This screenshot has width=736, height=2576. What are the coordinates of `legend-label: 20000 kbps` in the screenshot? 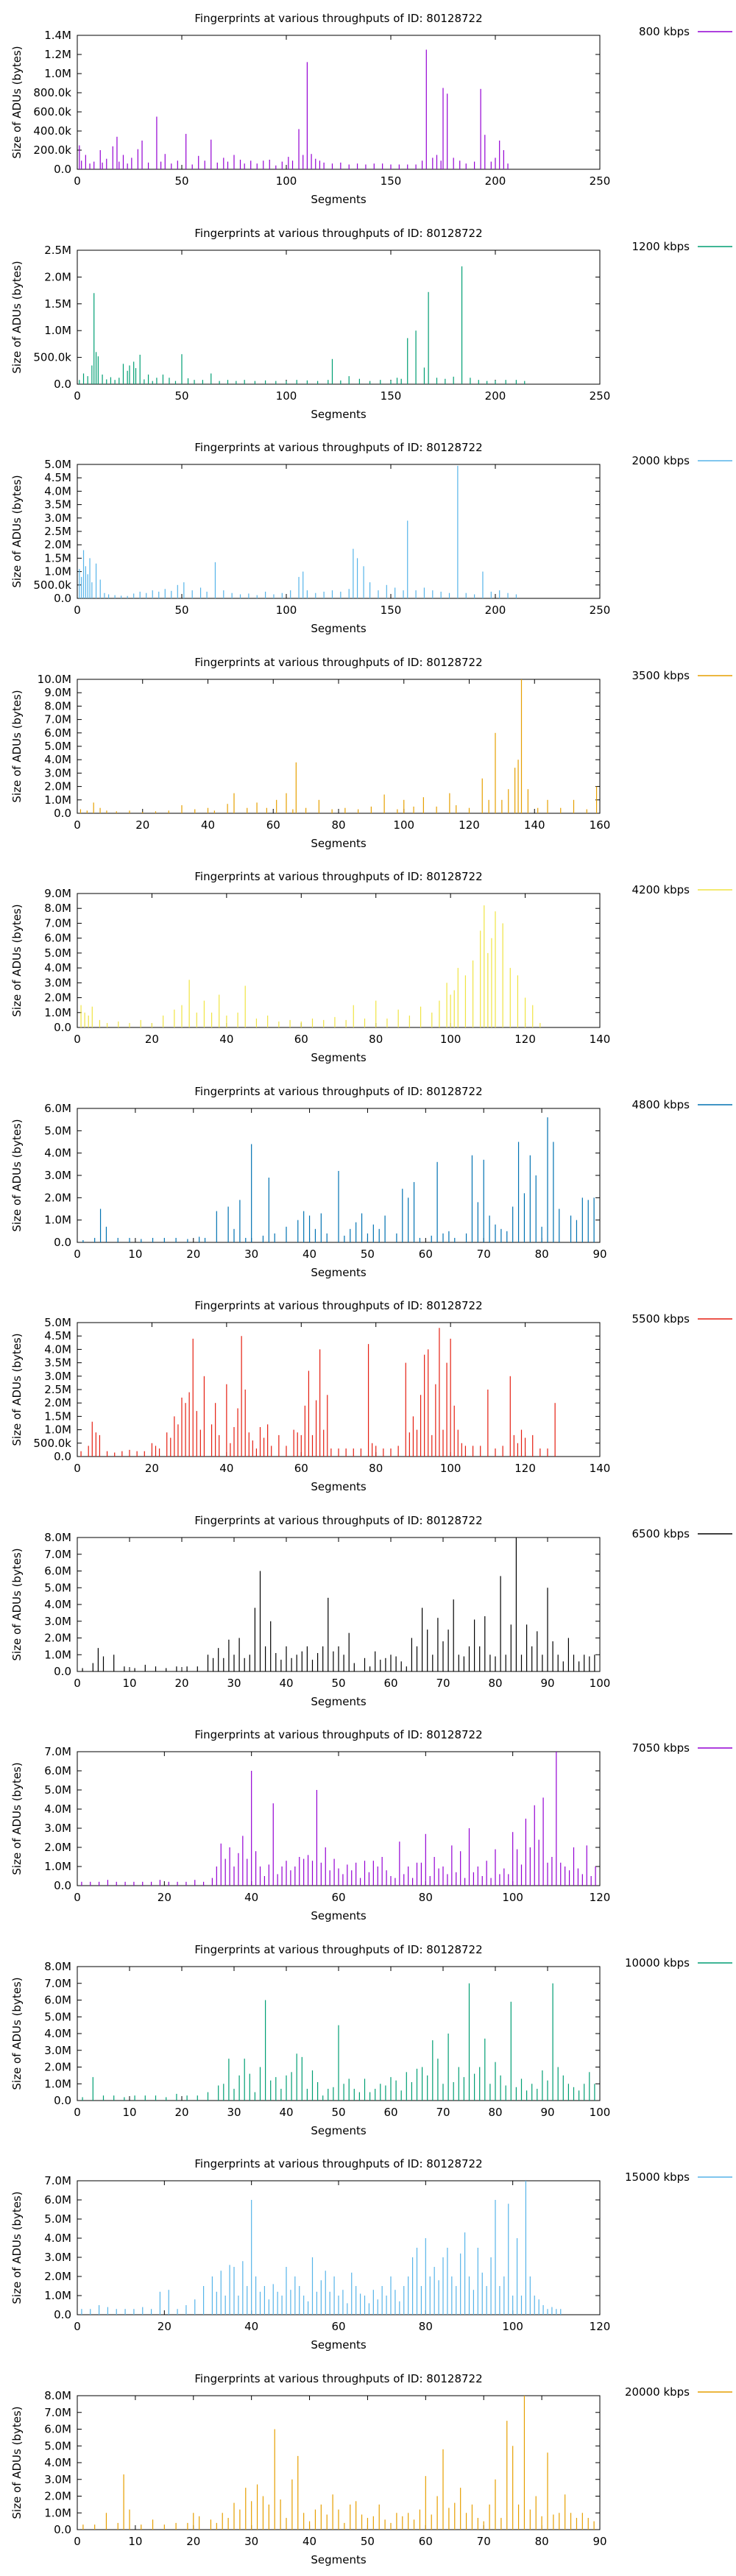 It's located at (657, 2392).